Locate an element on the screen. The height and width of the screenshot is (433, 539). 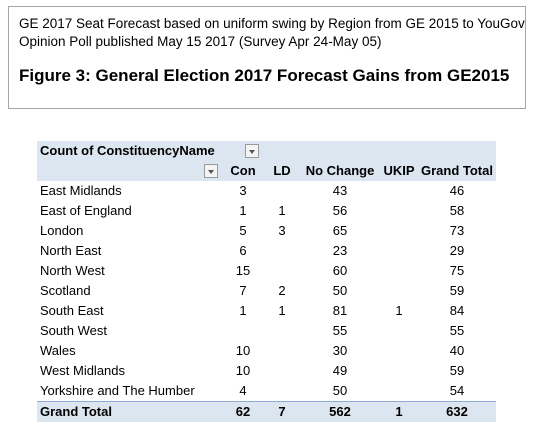
cell-no-change: 60 is located at coordinates (340, 270).